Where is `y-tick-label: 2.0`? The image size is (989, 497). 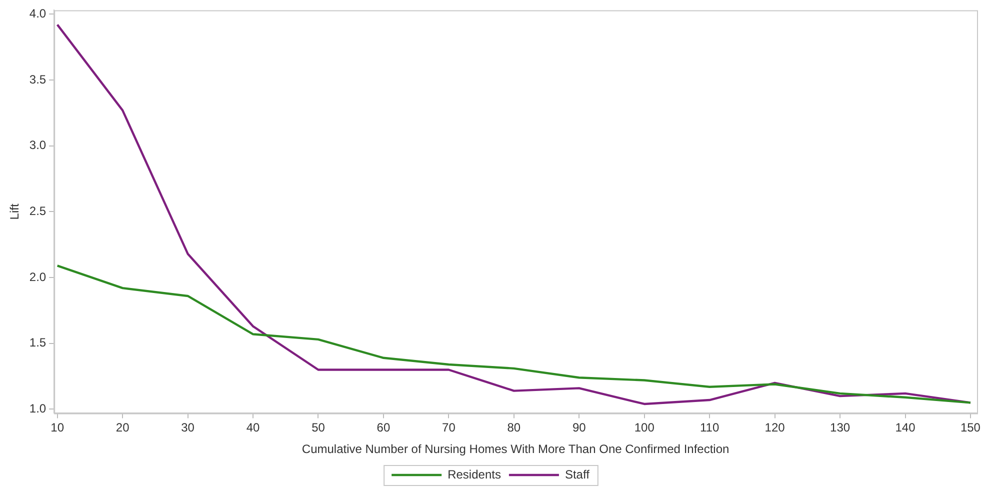 y-tick-label: 2.0 is located at coordinates (37, 277).